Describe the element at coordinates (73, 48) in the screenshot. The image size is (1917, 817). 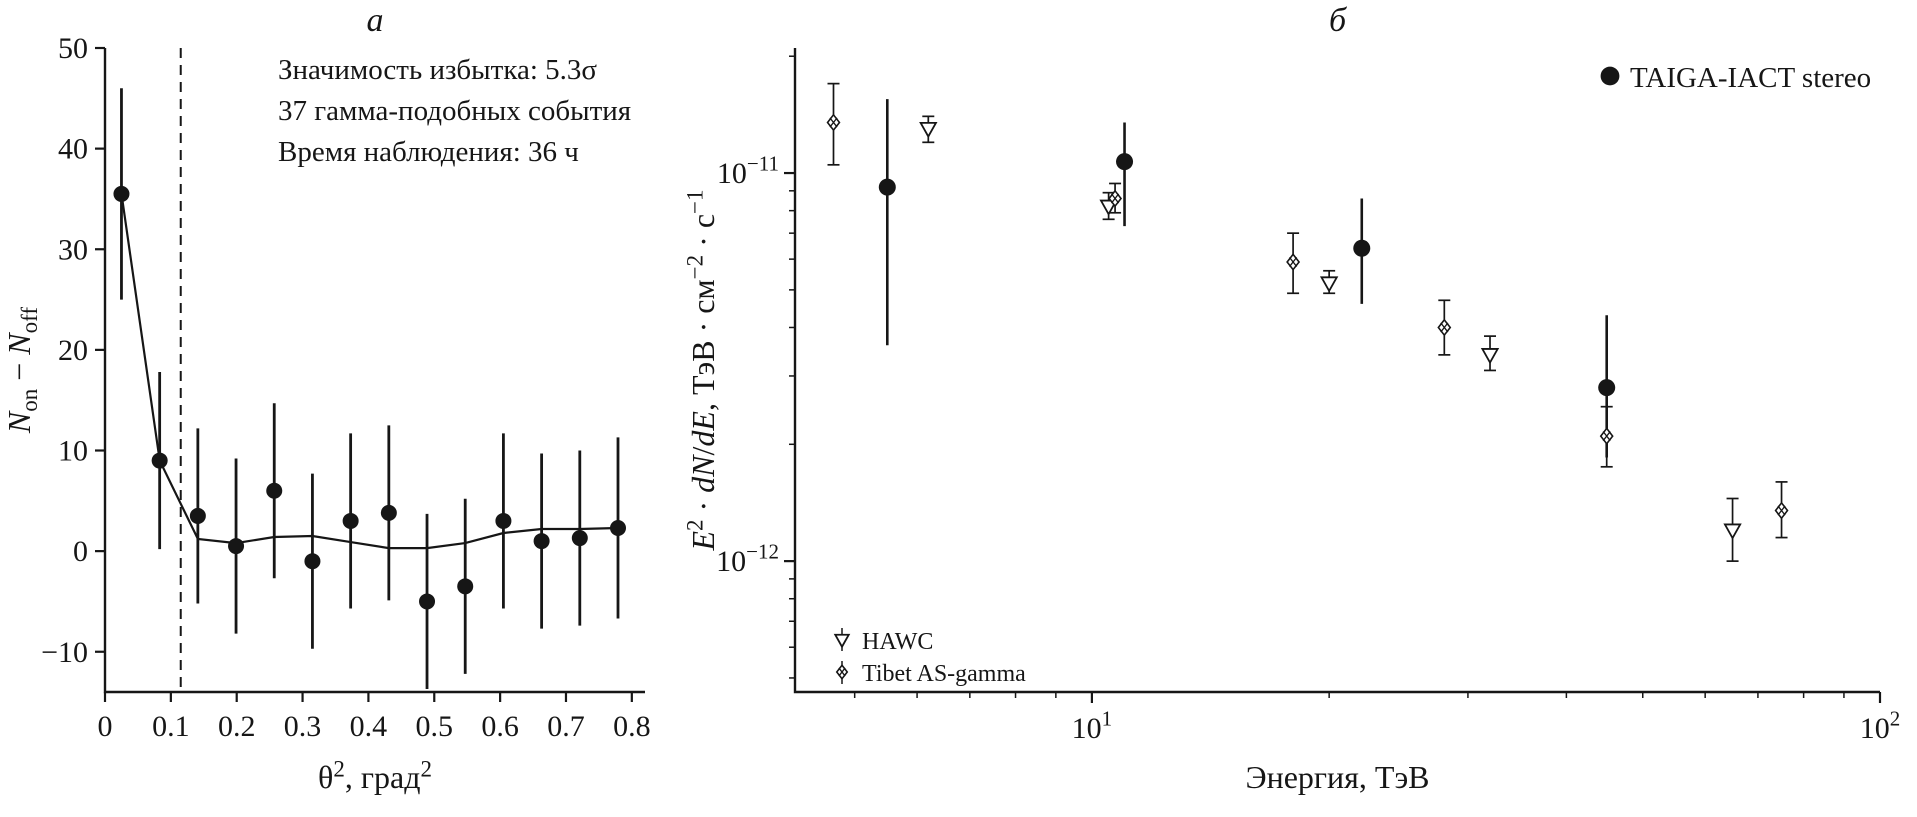
I see `y-tick-label: 50` at that location.